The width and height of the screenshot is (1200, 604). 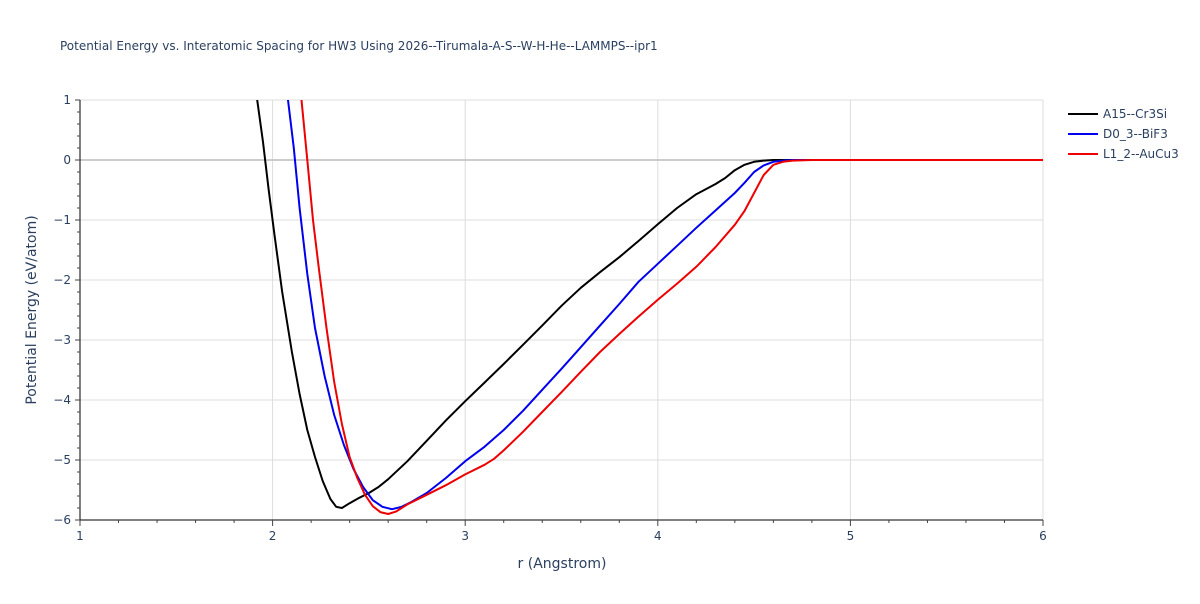 I want to click on legend-label: A15--Cr3Si, so click(x=1135, y=114).